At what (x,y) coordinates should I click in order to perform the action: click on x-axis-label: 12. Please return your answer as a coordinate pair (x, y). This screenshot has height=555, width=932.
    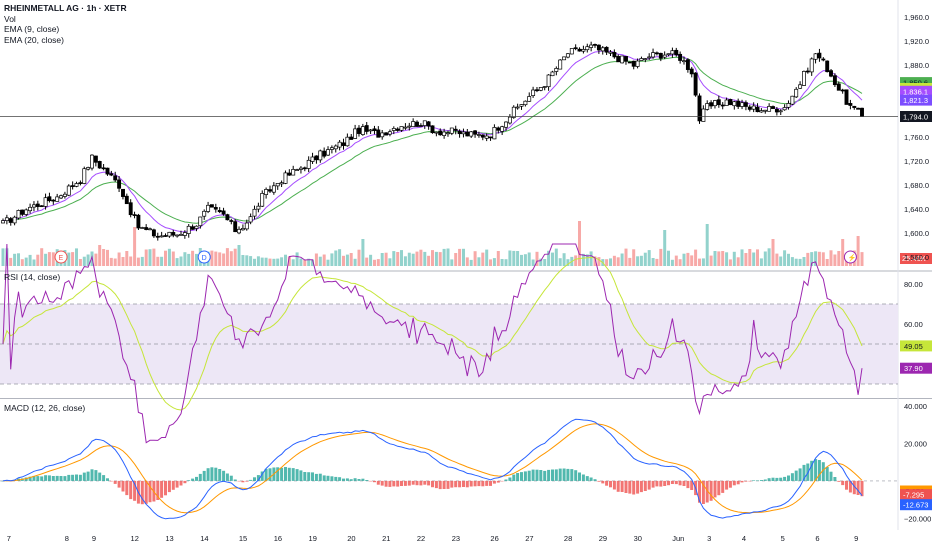
    Looking at the image, I should click on (135, 538).